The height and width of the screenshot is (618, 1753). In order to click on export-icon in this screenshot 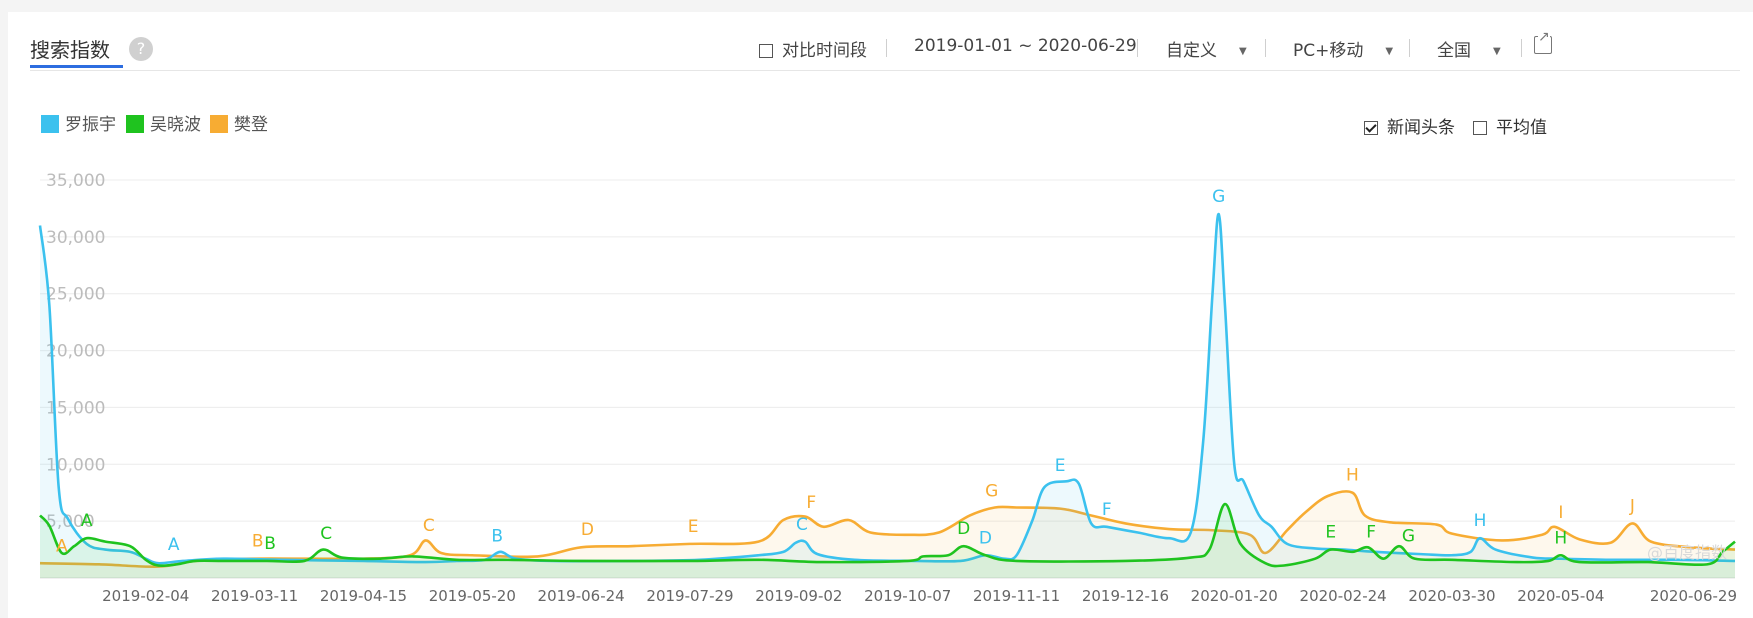, I will do `click(1543, 42)`.